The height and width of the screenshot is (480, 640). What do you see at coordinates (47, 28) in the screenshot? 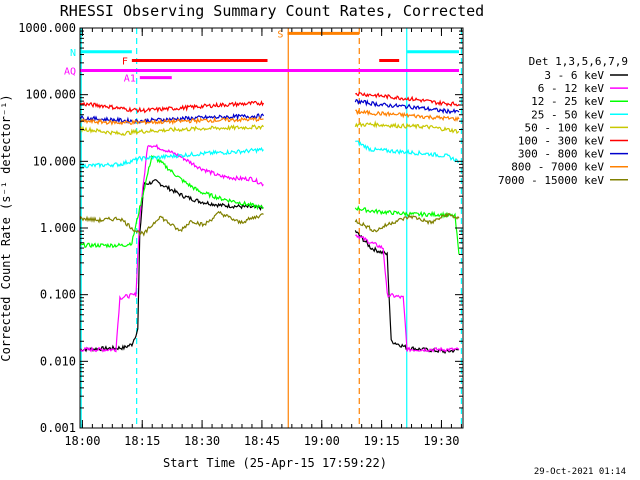
I see `y-tick-label: 1000.000` at bounding box center [47, 28].